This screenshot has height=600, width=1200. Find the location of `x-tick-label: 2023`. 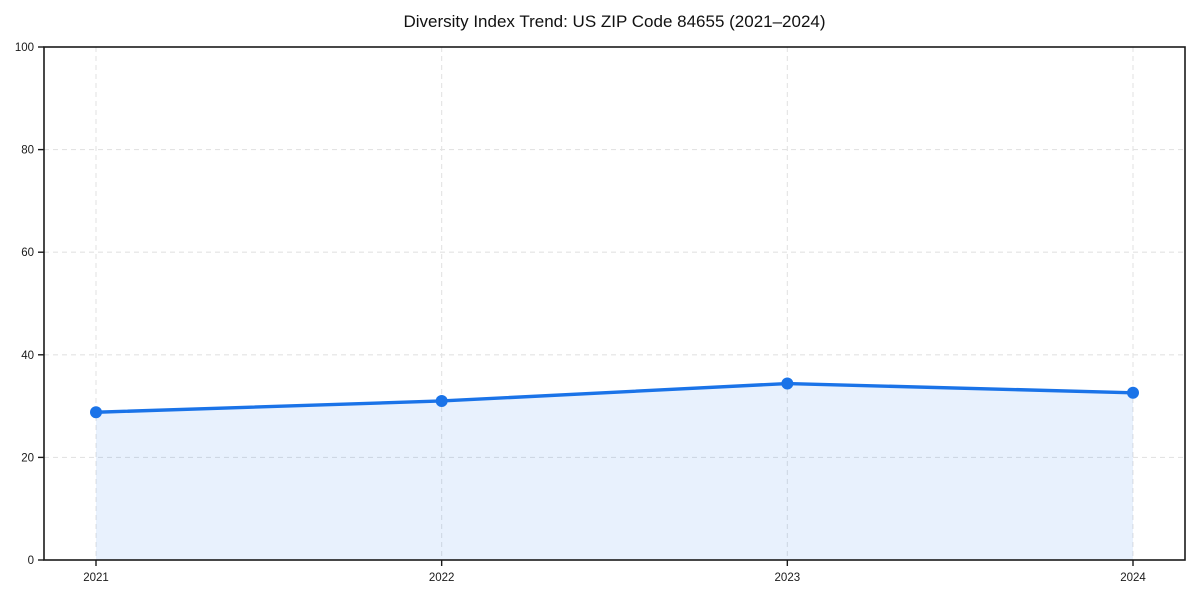

x-tick-label: 2023 is located at coordinates (788, 578).